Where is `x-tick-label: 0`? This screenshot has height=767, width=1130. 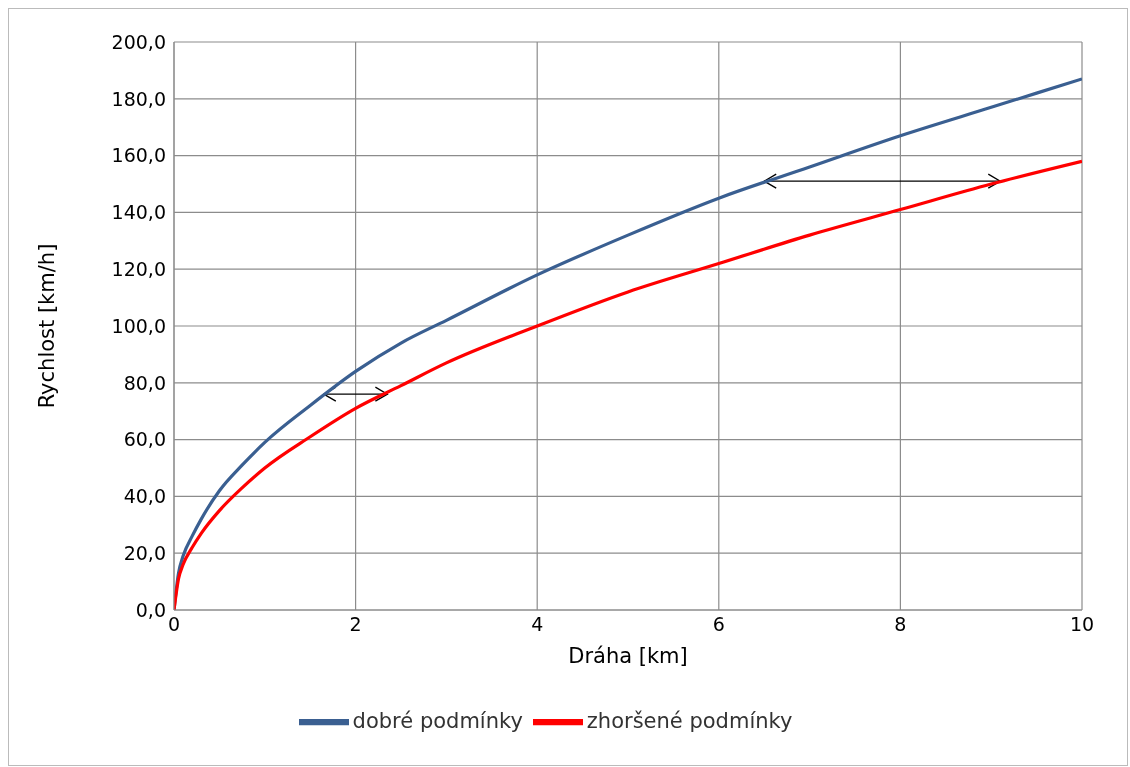 x-tick-label: 0 is located at coordinates (174, 624).